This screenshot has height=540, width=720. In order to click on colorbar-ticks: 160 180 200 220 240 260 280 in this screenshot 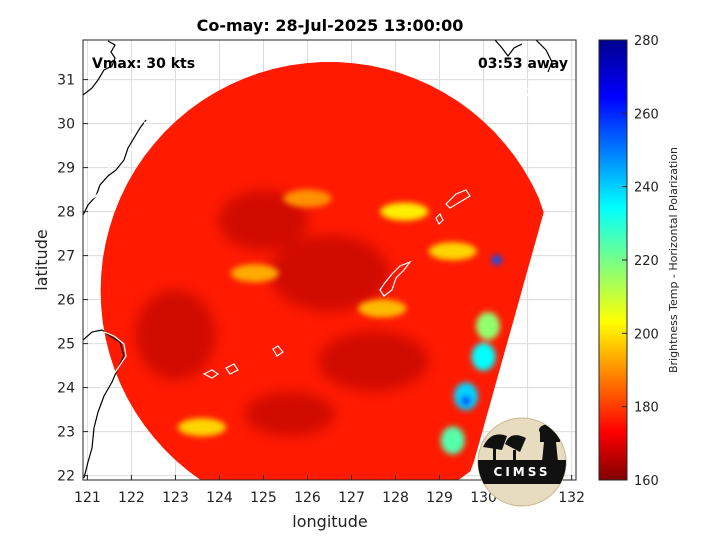, I will do `click(640, 261)`.